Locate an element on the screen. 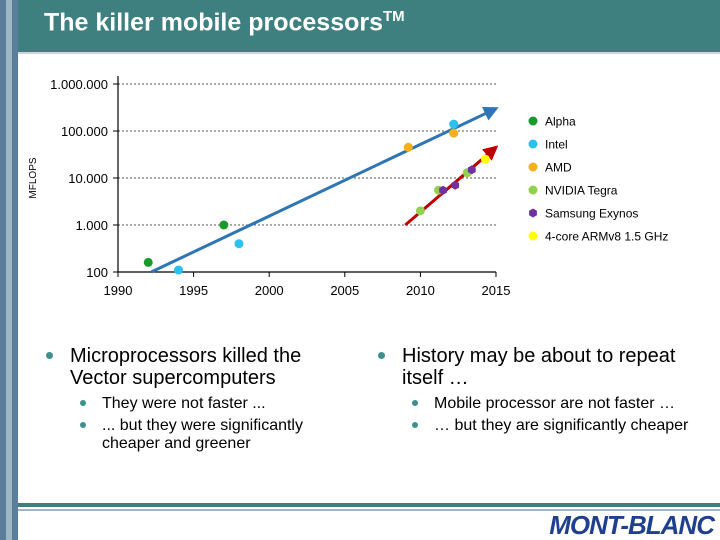 Image resolution: width=720 pixels, height=540 pixels. legend-label: Samsung Exynos is located at coordinates (591, 214).